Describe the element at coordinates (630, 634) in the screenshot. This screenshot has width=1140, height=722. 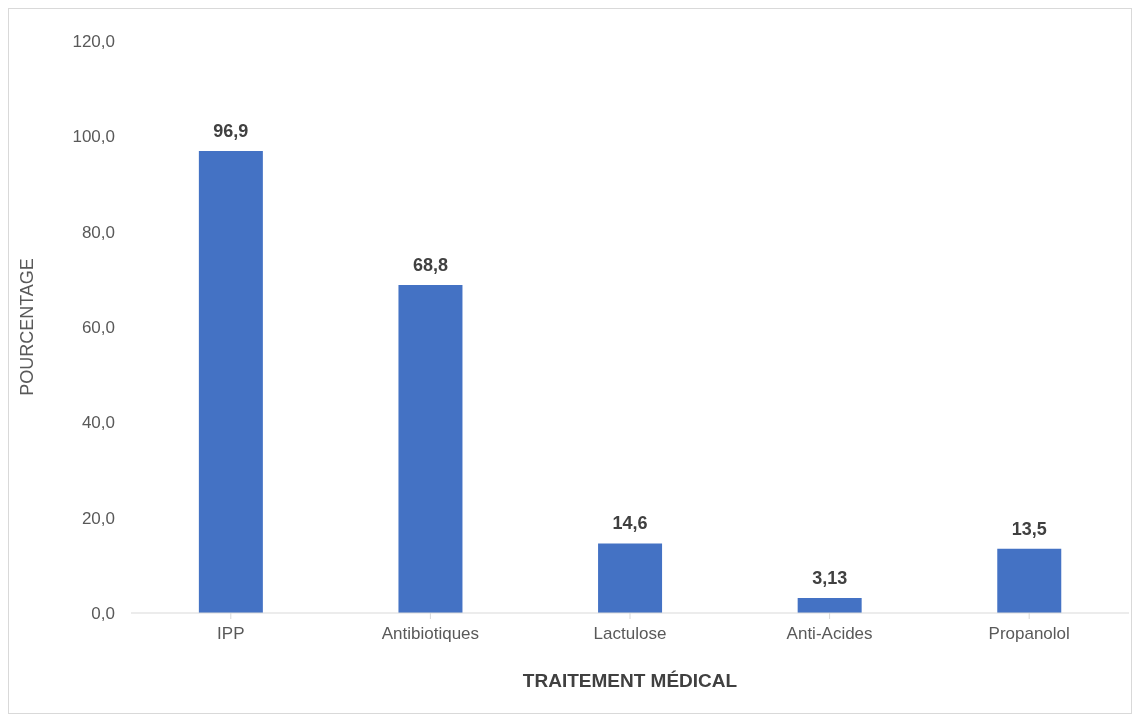
I see `x-tick-label: Lactulose` at that location.